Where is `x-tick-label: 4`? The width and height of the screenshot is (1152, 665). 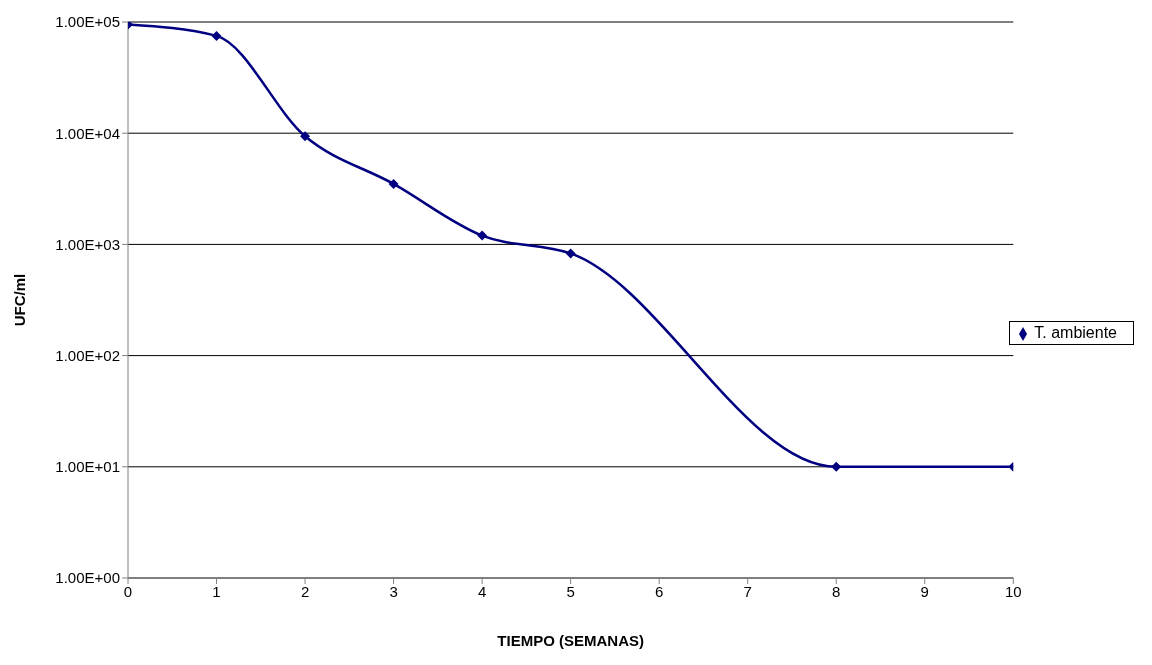
x-tick-label: 4 is located at coordinates (482, 591).